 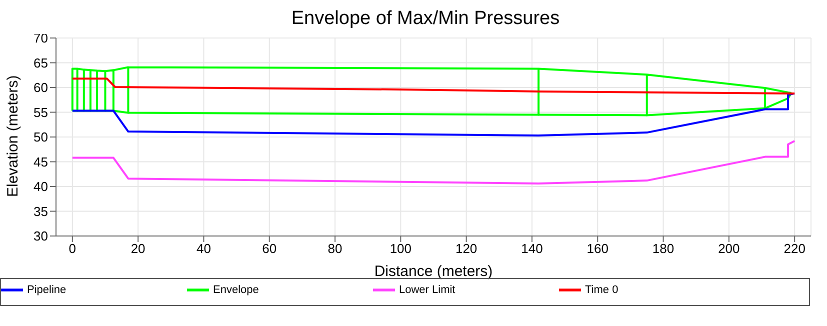 What do you see at coordinates (433, 271) in the screenshot?
I see `x-axis-title: Distance (meters)` at bounding box center [433, 271].